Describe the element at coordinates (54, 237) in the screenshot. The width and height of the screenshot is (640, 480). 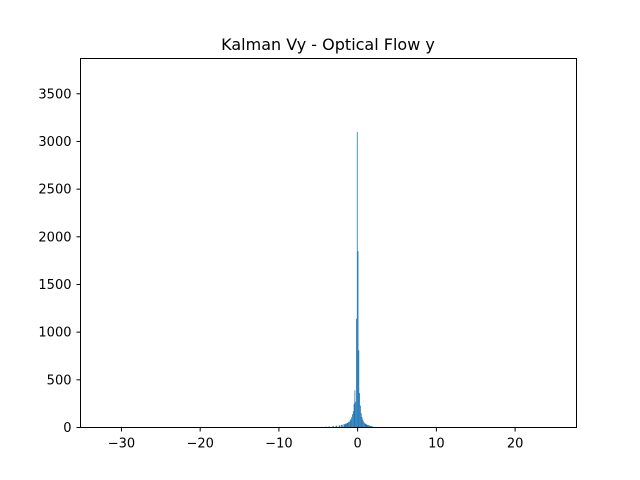
I see `y-tick-label: 2000` at that location.